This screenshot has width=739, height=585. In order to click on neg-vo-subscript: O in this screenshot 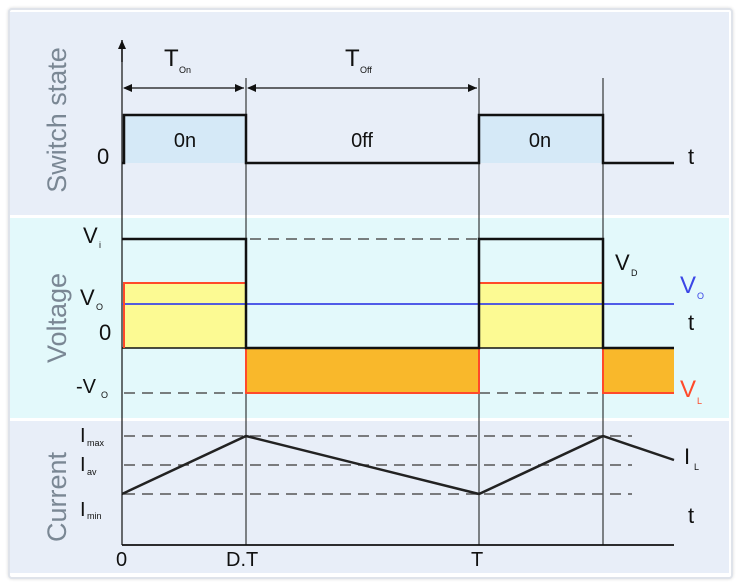, I will do `click(104, 395)`.